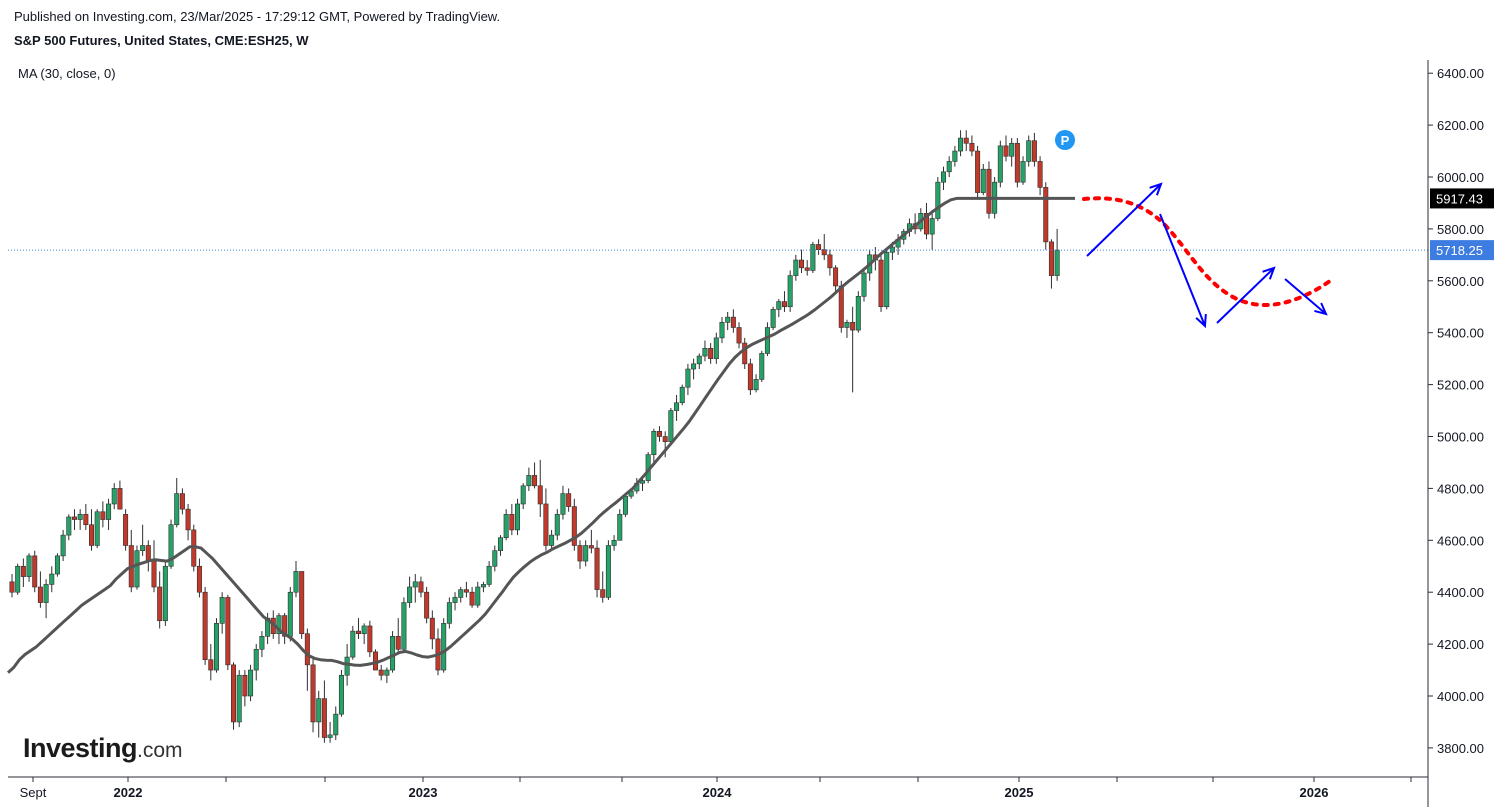 This screenshot has height=807, width=1500. I want to click on x-tick-label: Sept, so click(33, 792).